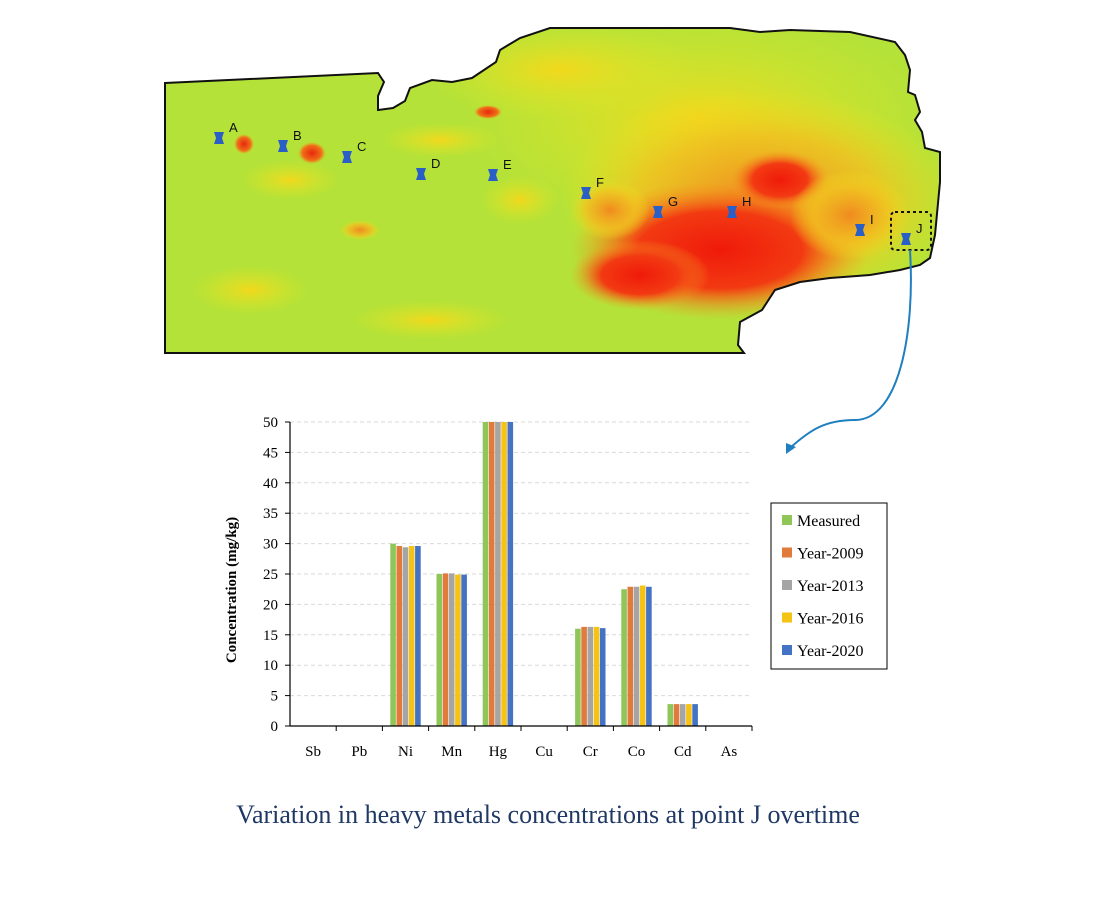 Image resolution: width=1107 pixels, height=914 pixels. I want to click on x-category-label: Cr, so click(590, 752).